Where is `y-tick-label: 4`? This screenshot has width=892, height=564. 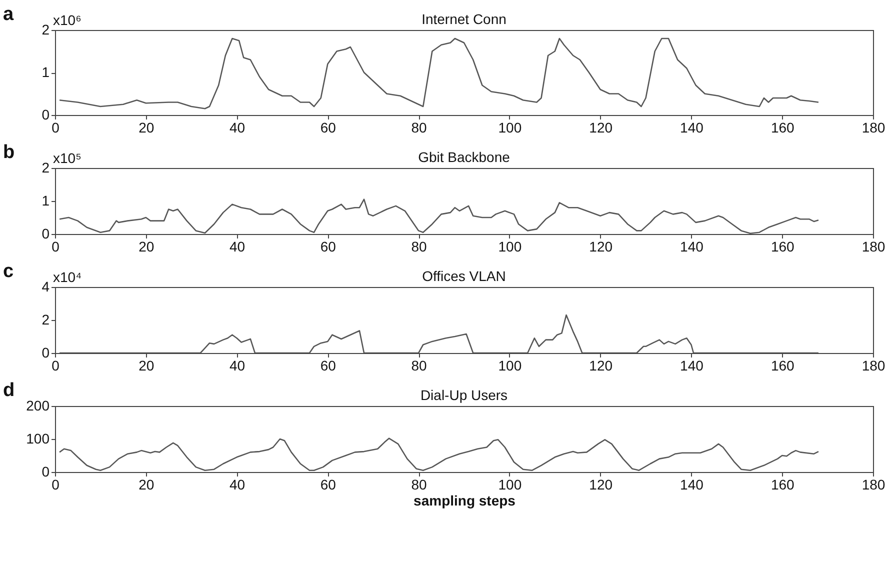
y-tick-label: 4 is located at coordinates (46, 286).